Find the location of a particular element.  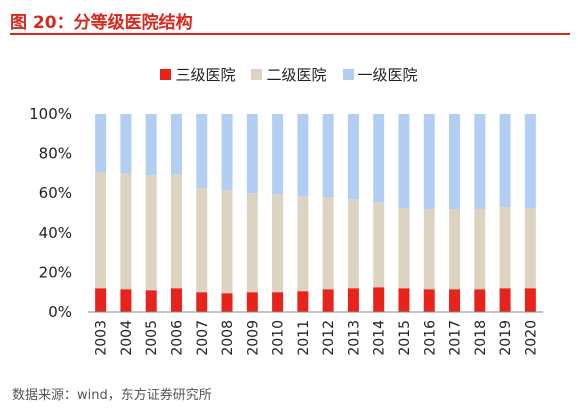

bar-segment-2015-s2 is located at coordinates (404, 161).